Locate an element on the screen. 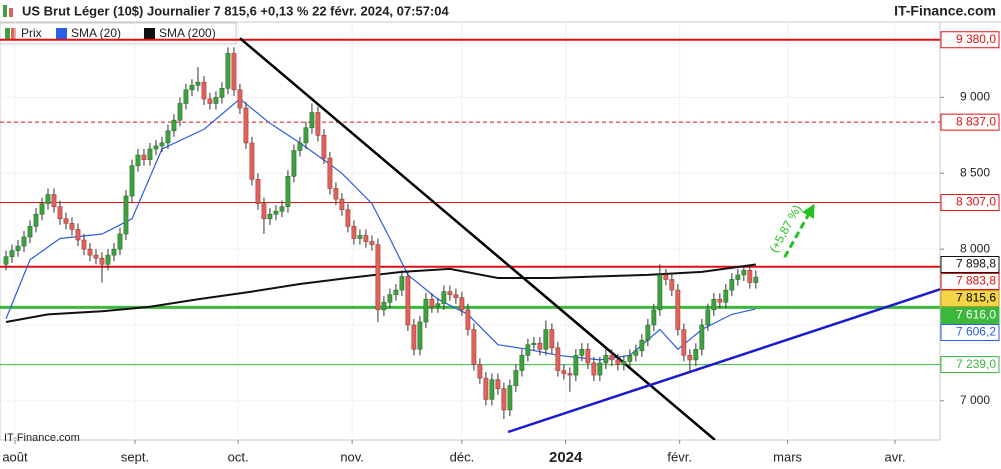 The image size is (1001, 469). header-icon is located at coordinates (5, 11).